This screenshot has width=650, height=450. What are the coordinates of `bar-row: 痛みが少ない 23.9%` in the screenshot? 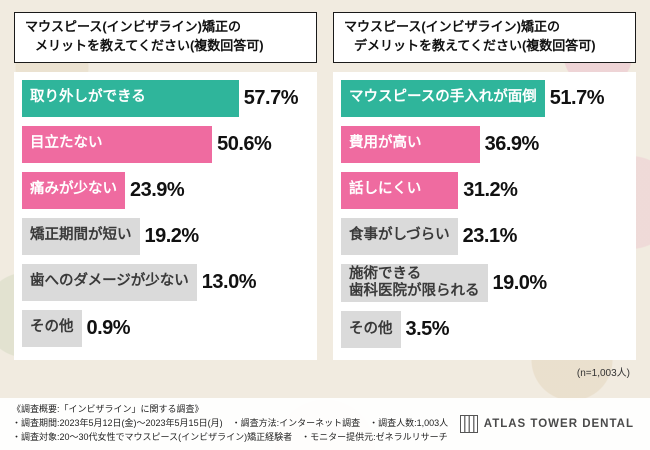 It's located at (166, 190).